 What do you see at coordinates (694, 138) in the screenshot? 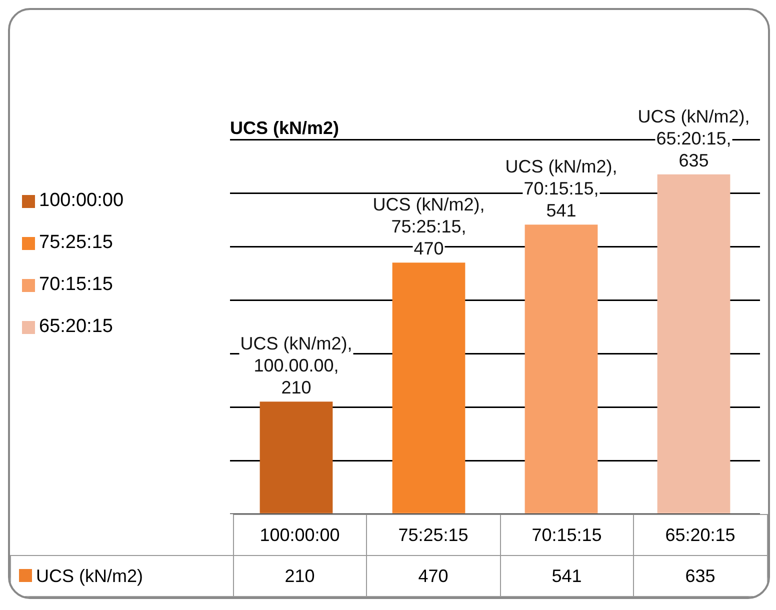
I see `annotation: UCS (kN/m2), 65:20:15, 635` at bounding box center [694, 138].